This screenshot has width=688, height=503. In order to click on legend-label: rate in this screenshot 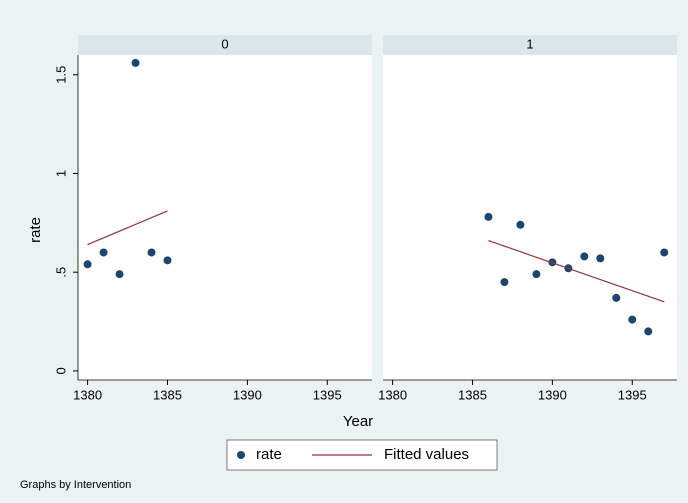, I will do `click(269, 454)`.